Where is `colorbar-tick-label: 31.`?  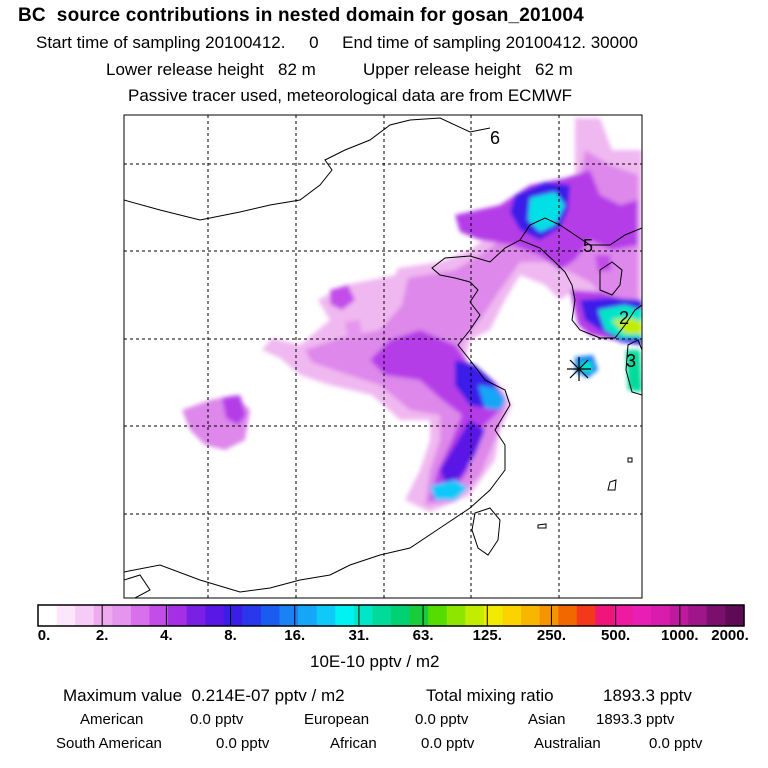
colorbar-tick-label: 31. is located at coordinates (359, 635).